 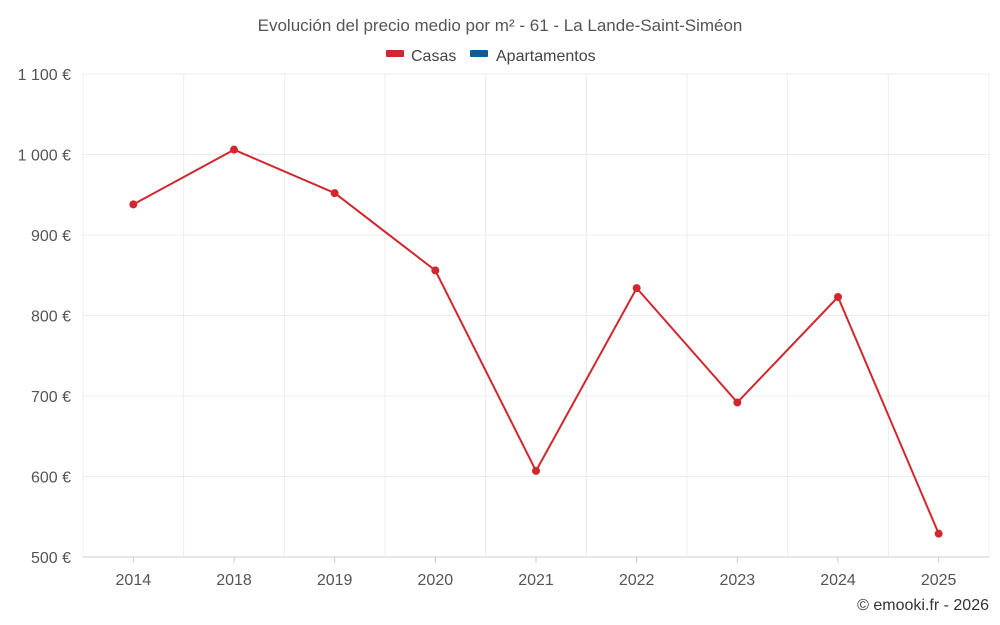 What do you see at coordinates (436, 580) in the screenshot?
I see `x-tick-label: 2020` at bounding box center [436, 580].